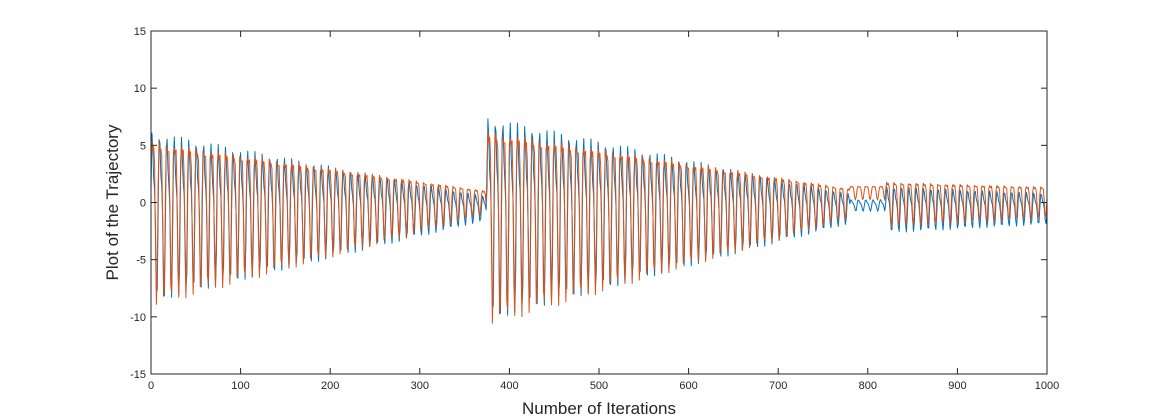  I want to click on x-tick-label: 700, so click(778, 386).